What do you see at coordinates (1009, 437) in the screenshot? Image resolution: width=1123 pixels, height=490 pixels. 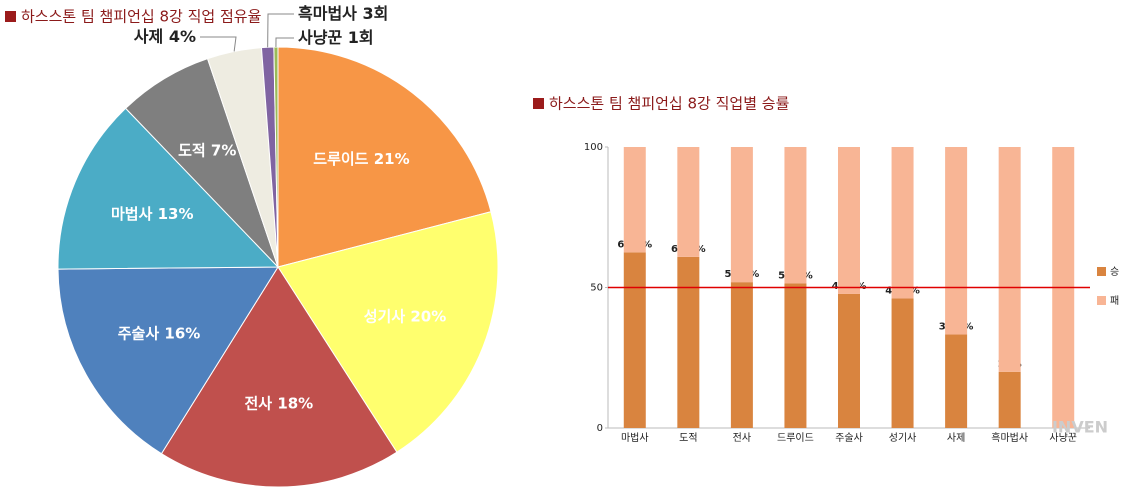 I see `x-tick-label: 흑마법사` at bounding box center [1009, 437].